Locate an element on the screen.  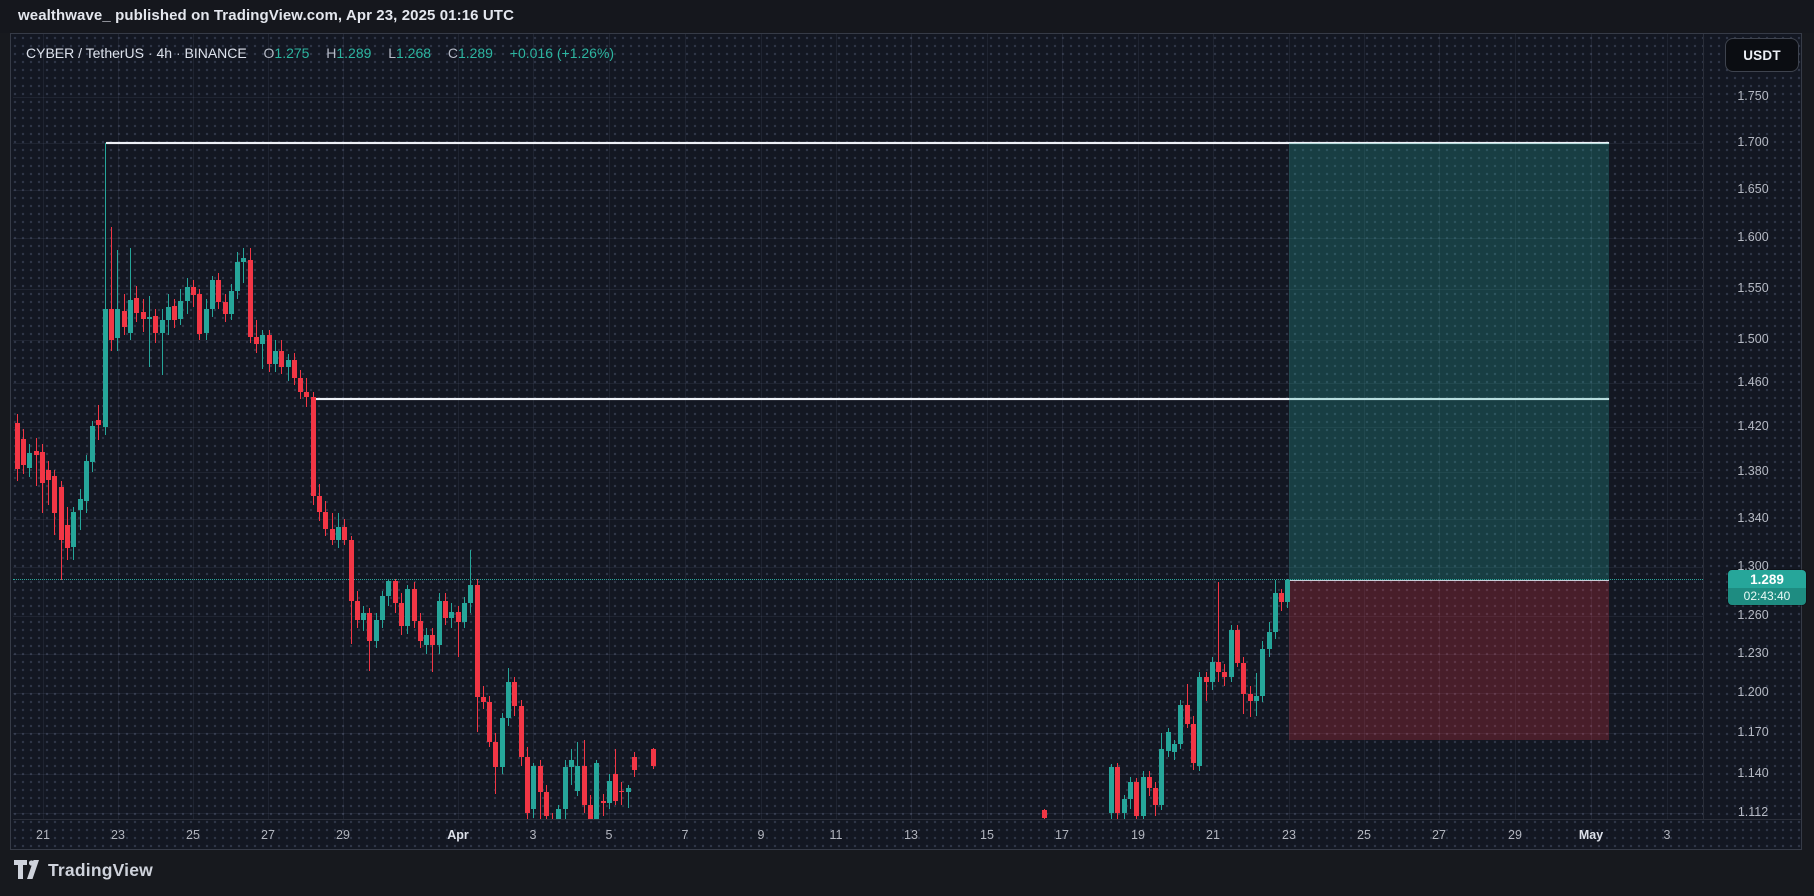
price-axis-label: 1.380 is located at coordinates (1753, 471).